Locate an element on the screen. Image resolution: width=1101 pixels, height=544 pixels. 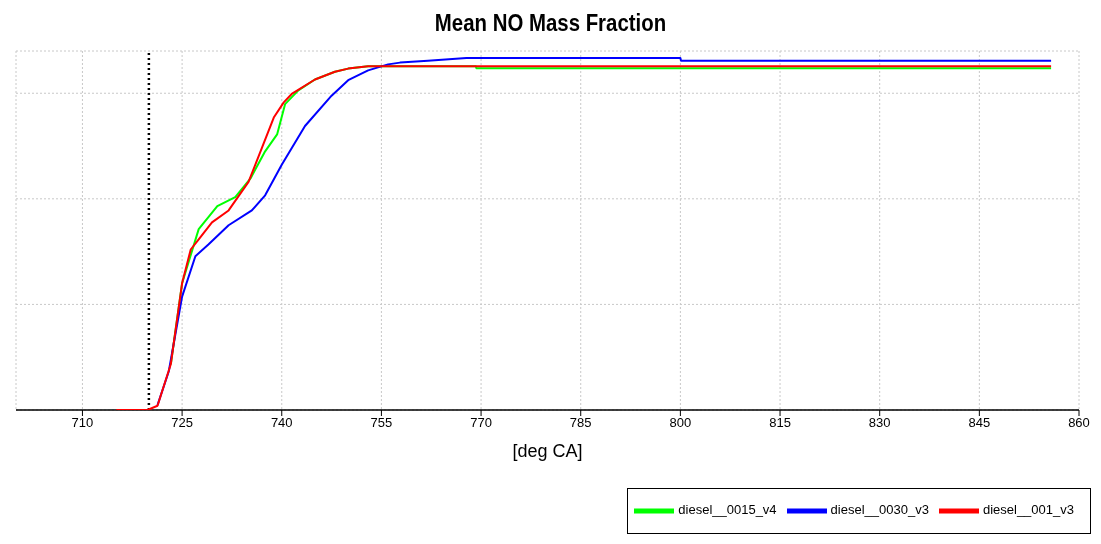
legend-label: diesel__0030_v3 is located at coordinates (879, 510).